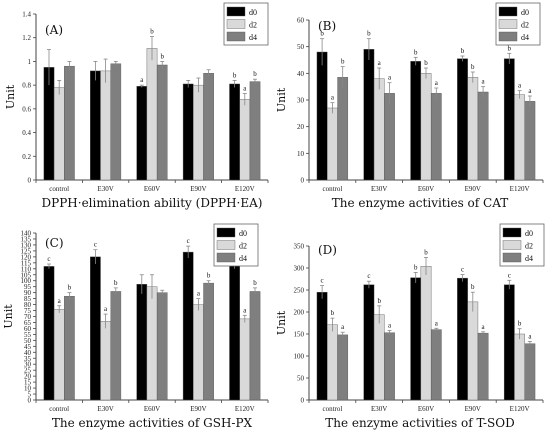 Image resolution: width=550 pixels, height=439 pixels. Describe the element at coordinates (152, 423) in the screenshot. I see `chart-caption: The enzyme activities of GSH-PX` at that location.